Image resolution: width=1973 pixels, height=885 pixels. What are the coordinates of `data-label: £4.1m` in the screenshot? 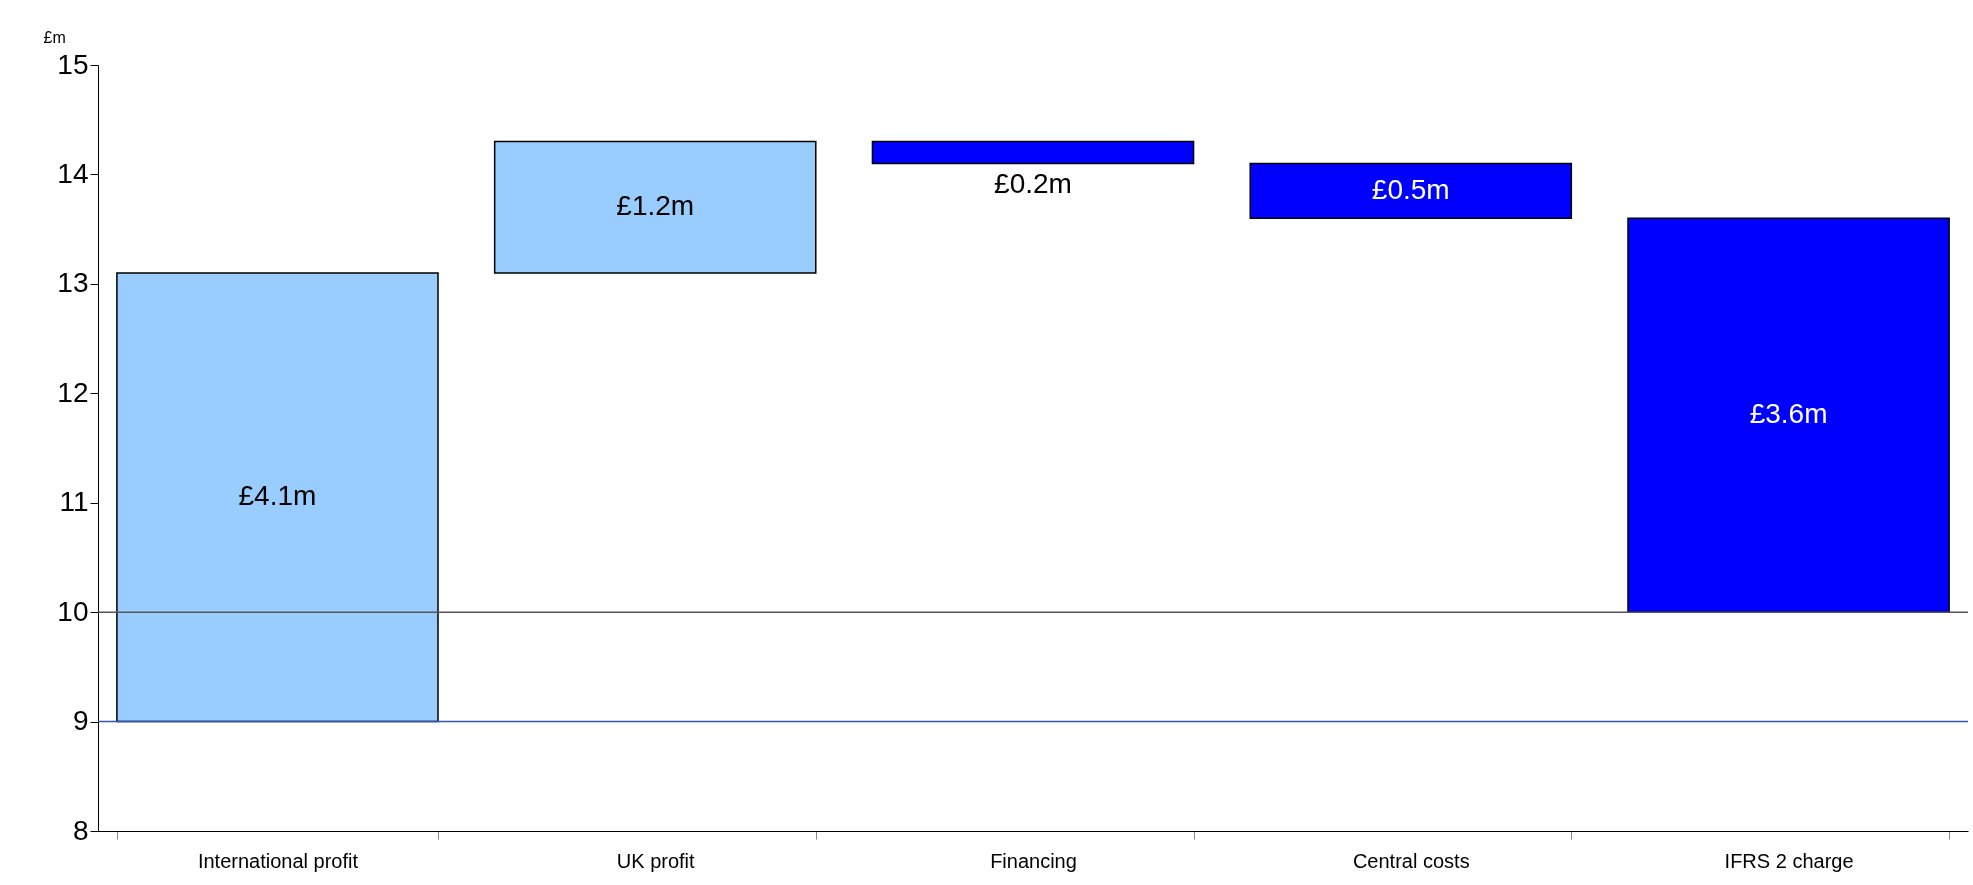 It's located at (277, 496).